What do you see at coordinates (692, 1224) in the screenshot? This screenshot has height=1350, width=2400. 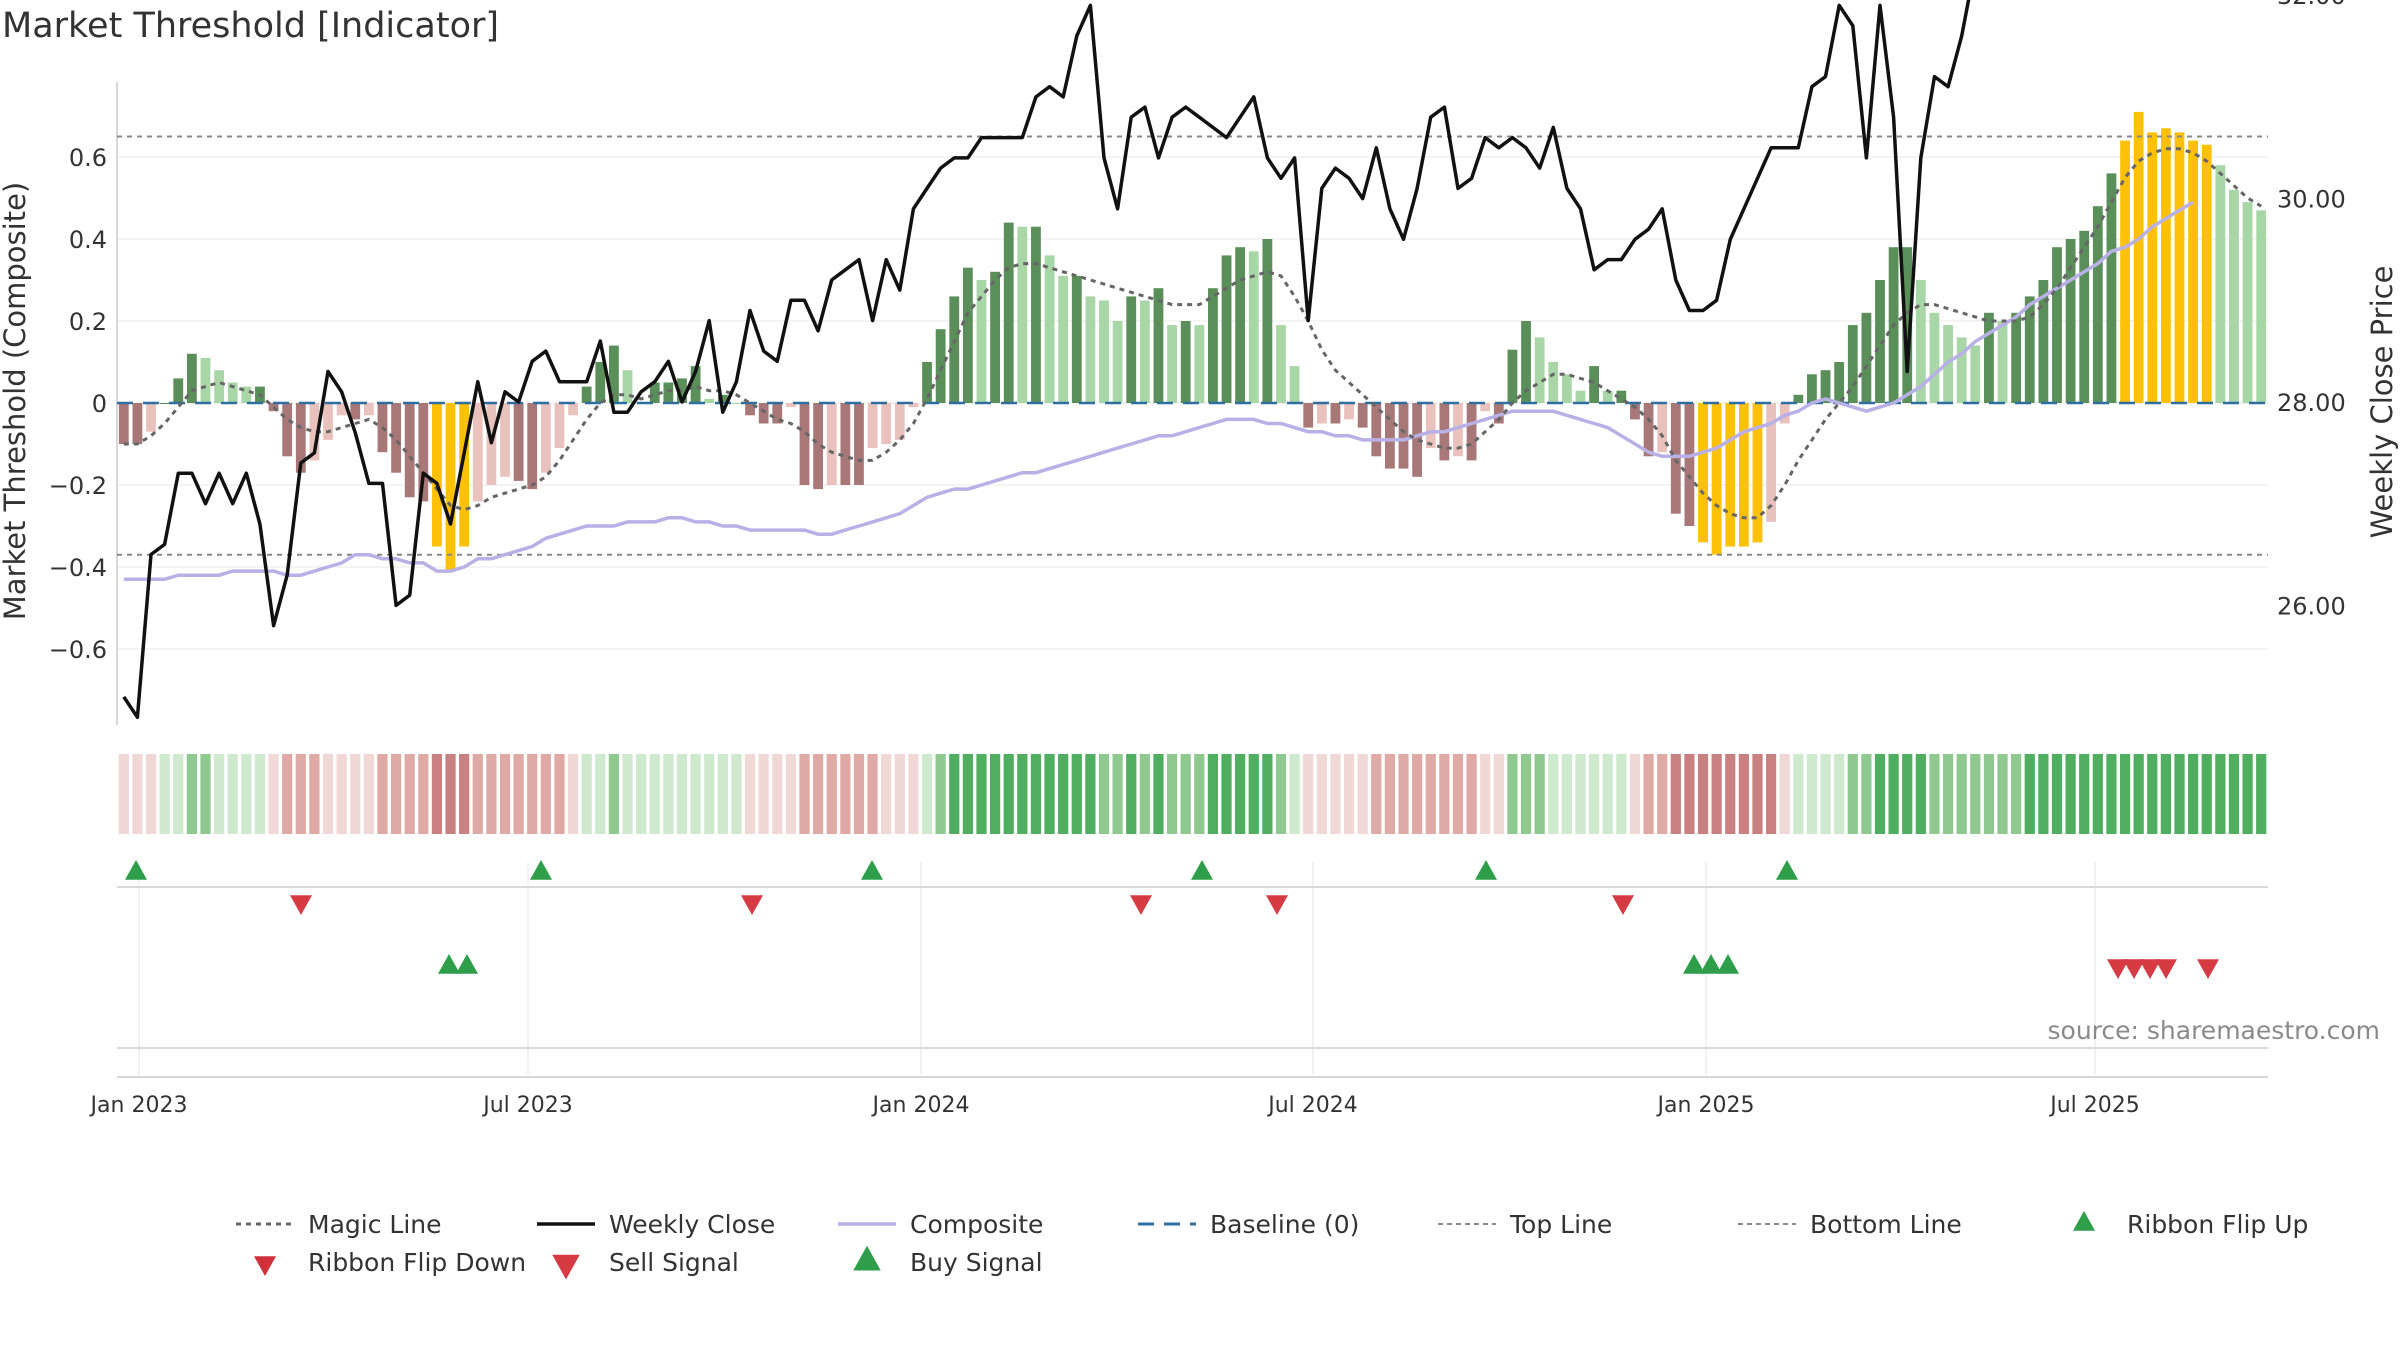 I see `legend-label: Weekly Close` at bounding box center [692, 1224].